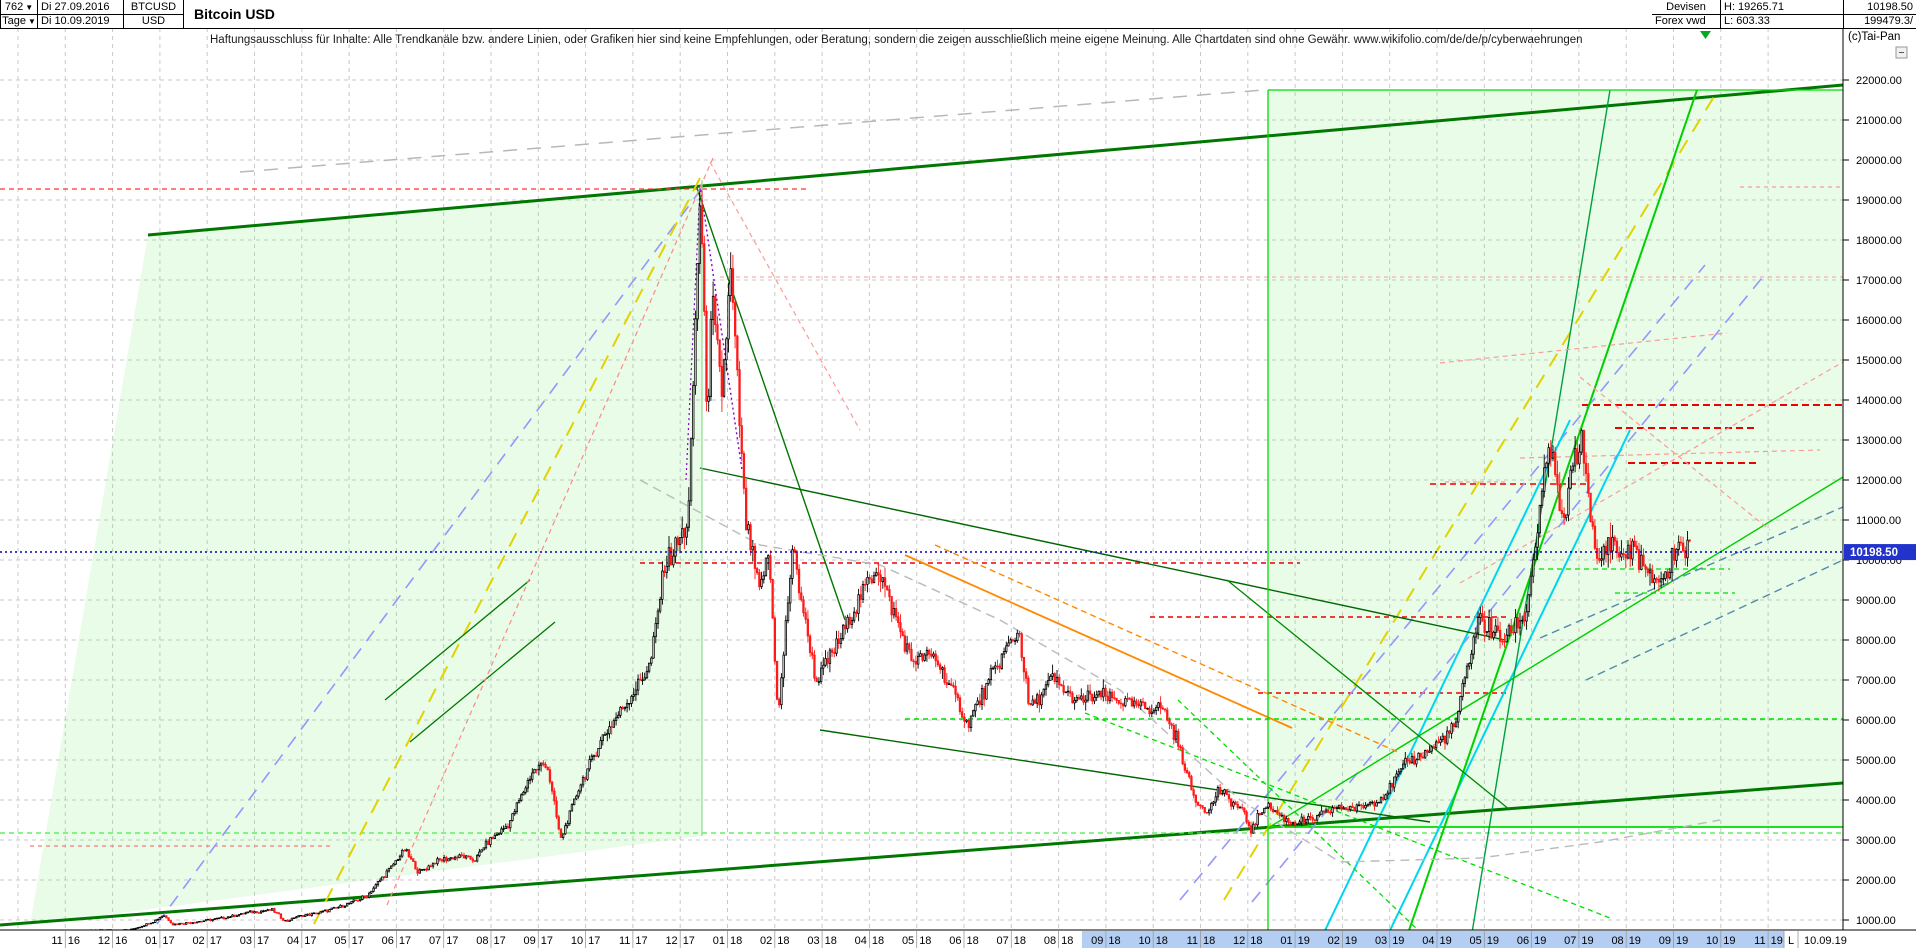  I want to click on date-to-field: Di 10.09.2019, so click(81, 22).